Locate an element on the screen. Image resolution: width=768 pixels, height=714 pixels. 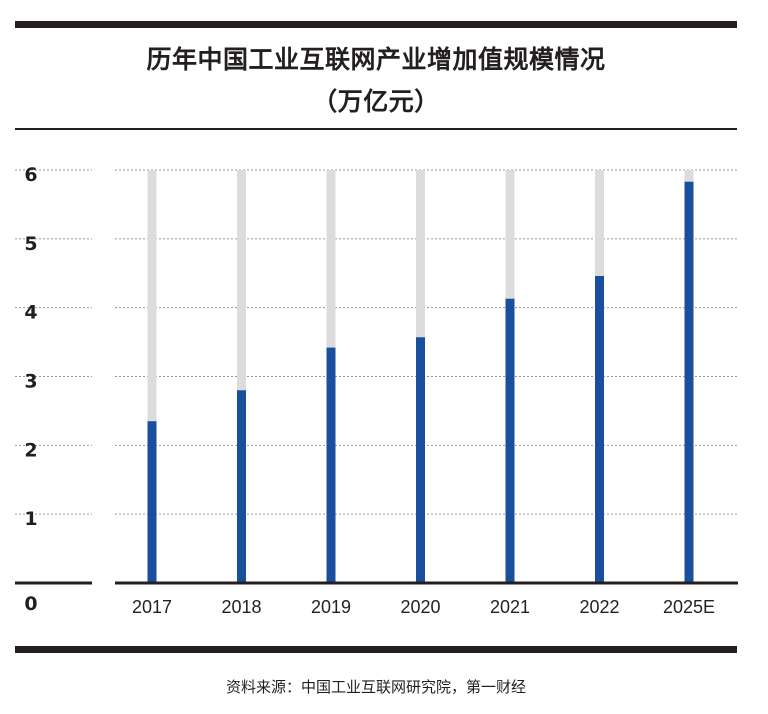
y-tick-label: 5 is located at coordinates (30, 244).